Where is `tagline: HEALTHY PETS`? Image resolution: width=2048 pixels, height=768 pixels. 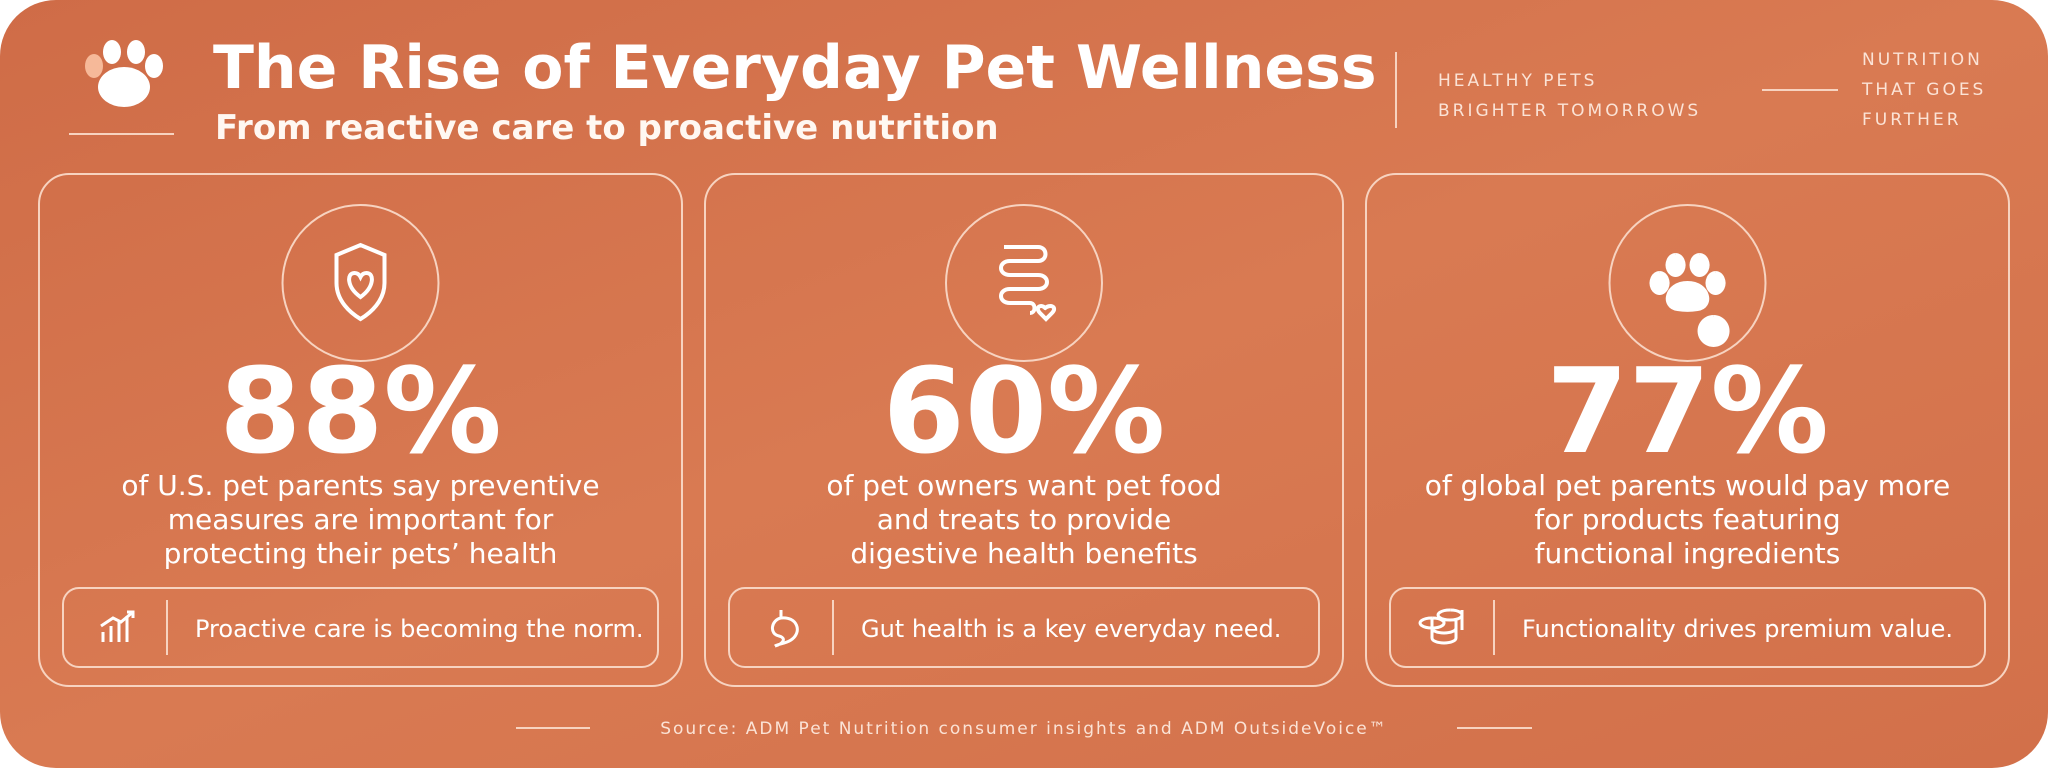
tagline: HEALTHY PETS is located at coordinates (1517, 81).